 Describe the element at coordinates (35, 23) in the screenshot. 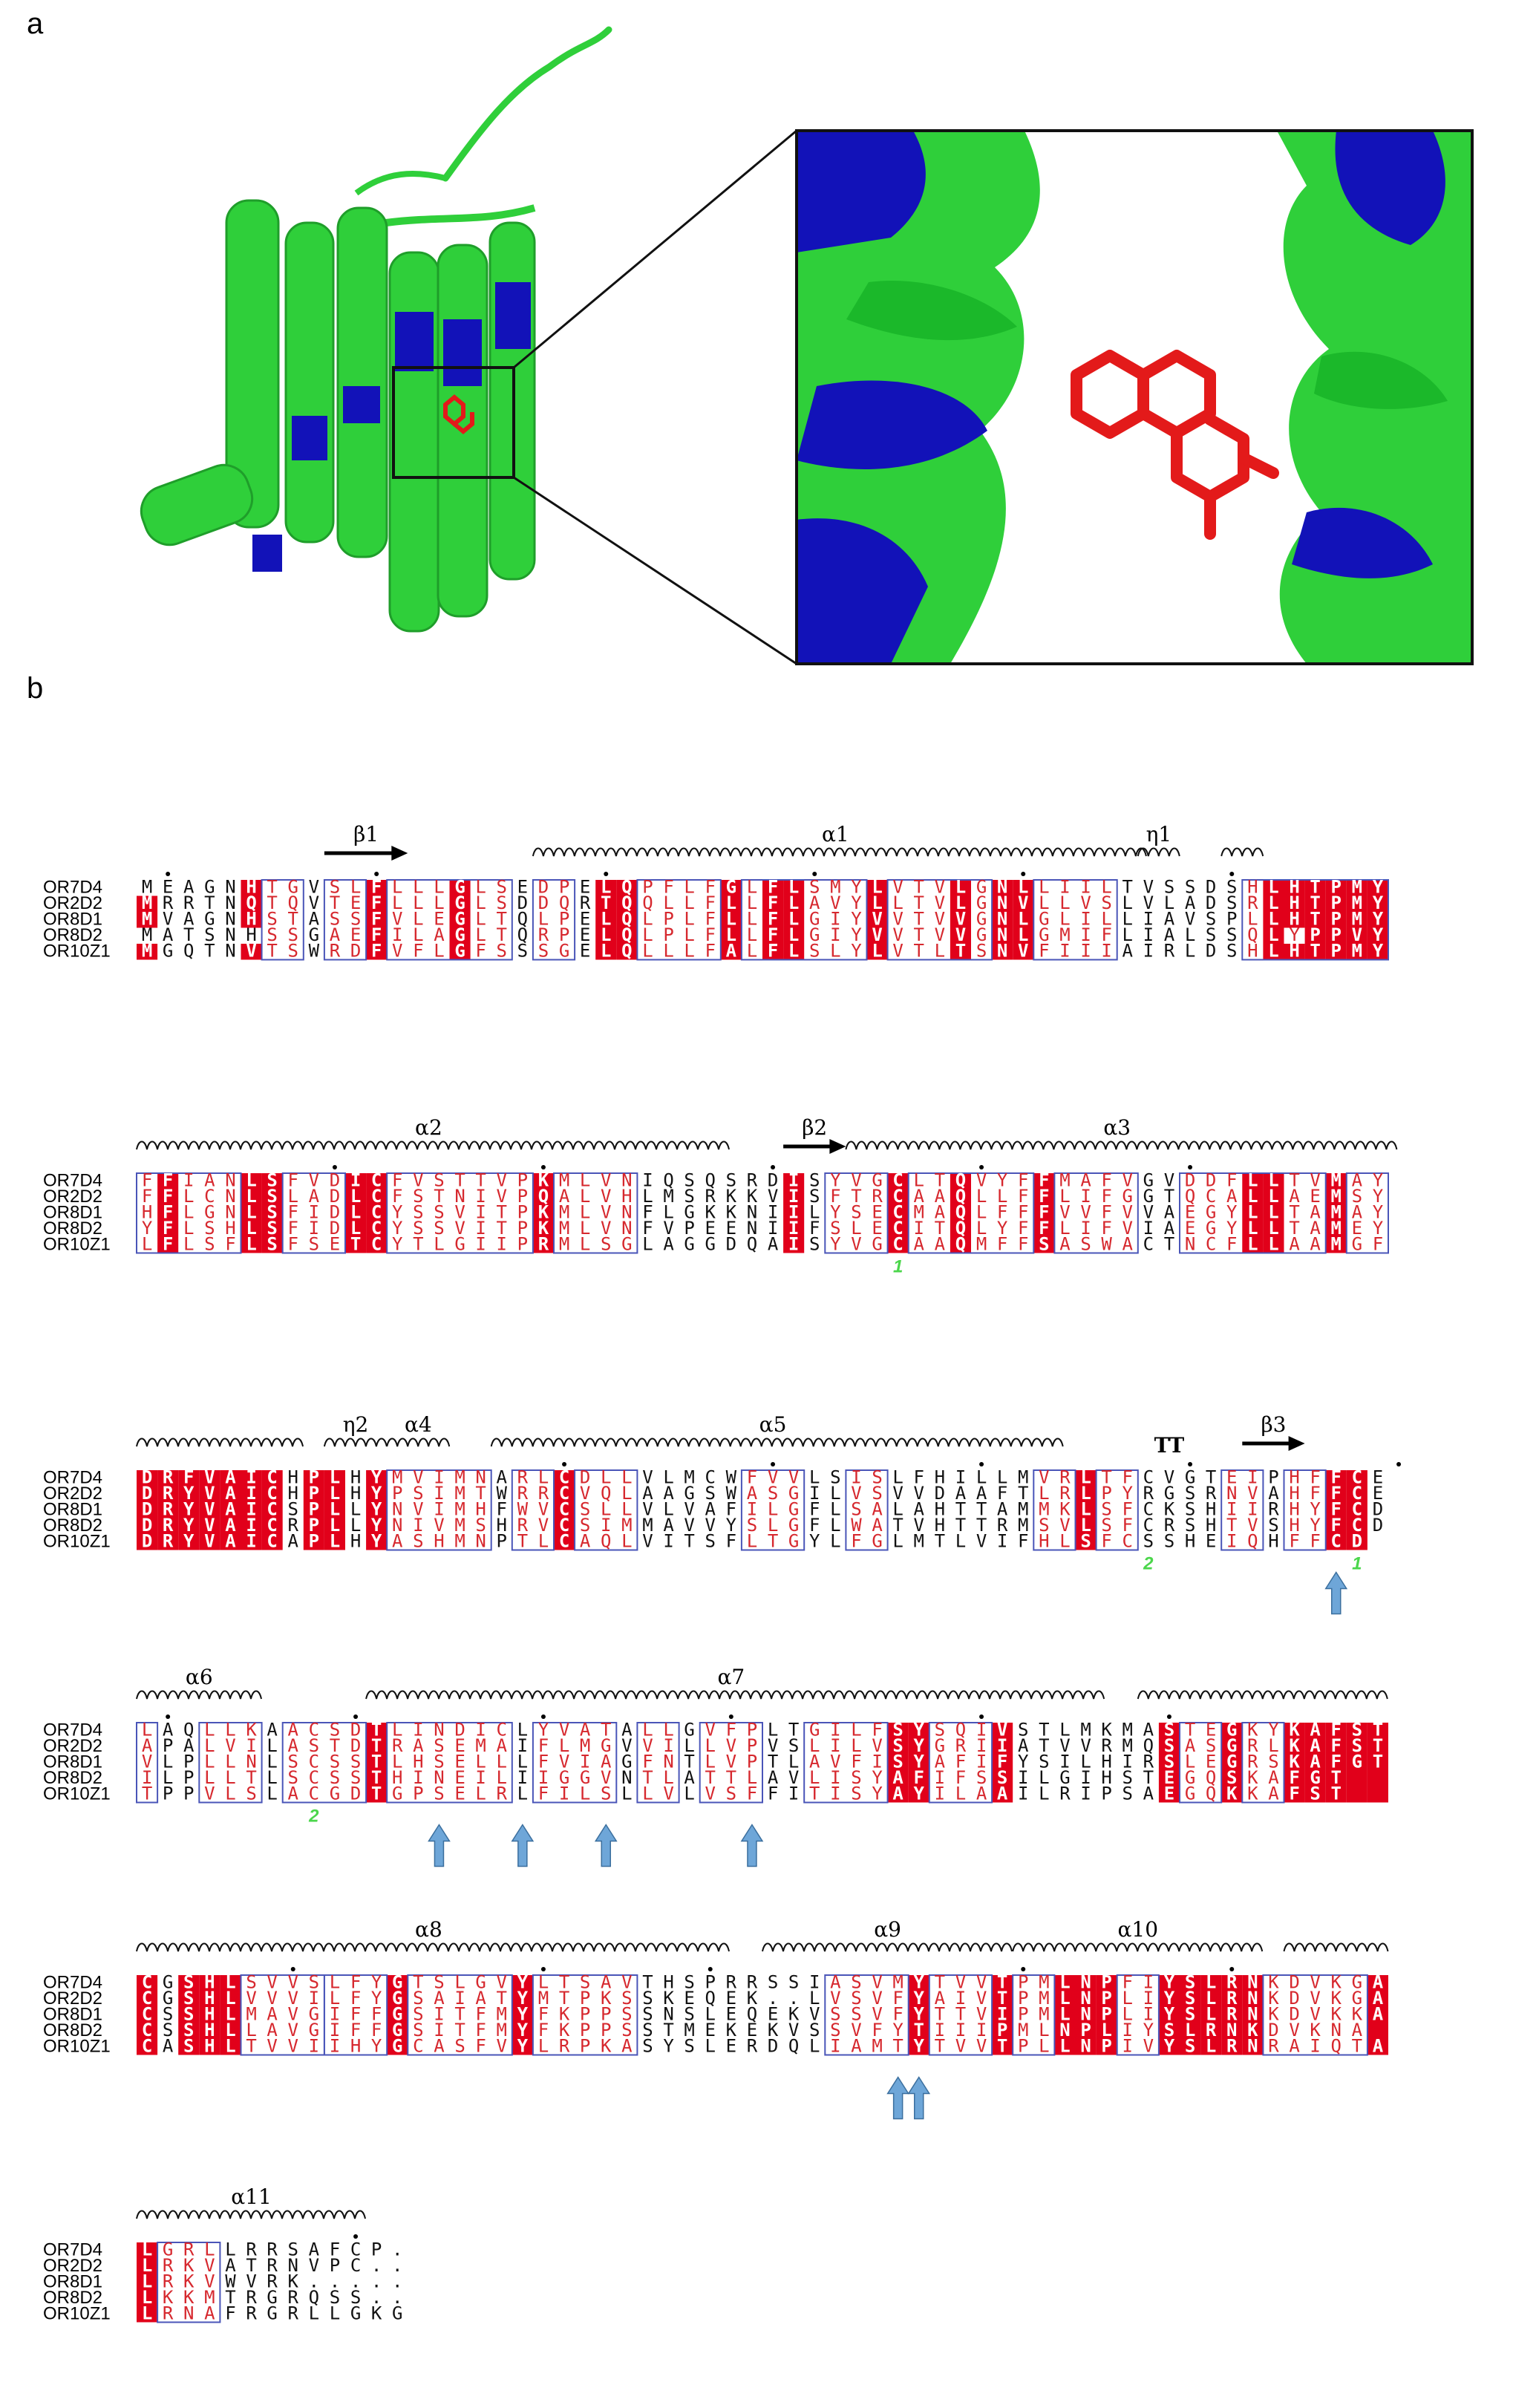

I see `panel-label-a: a` at that location.